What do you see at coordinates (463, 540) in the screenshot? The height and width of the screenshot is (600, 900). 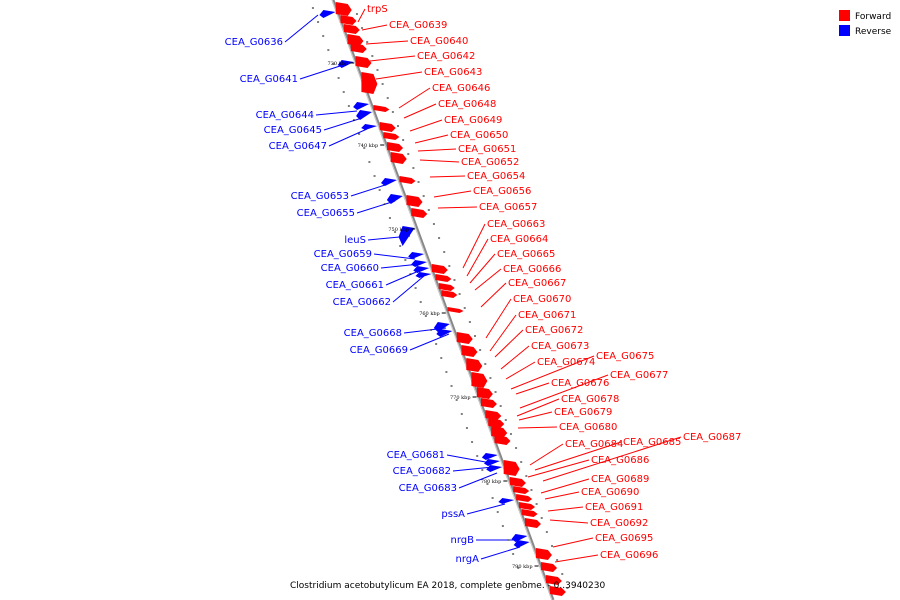 I see `gene-label-nrgb: nrgB` at bounding box center [463, 540].